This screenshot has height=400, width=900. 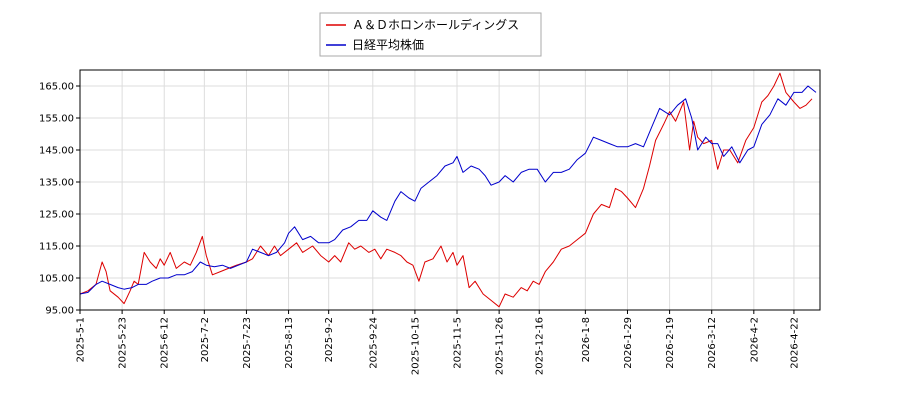 What do you see at coordinates (670, 343) in the screenshot?
I see `x-tick-label: 2026-2-19` at bounding box center [670, 343].